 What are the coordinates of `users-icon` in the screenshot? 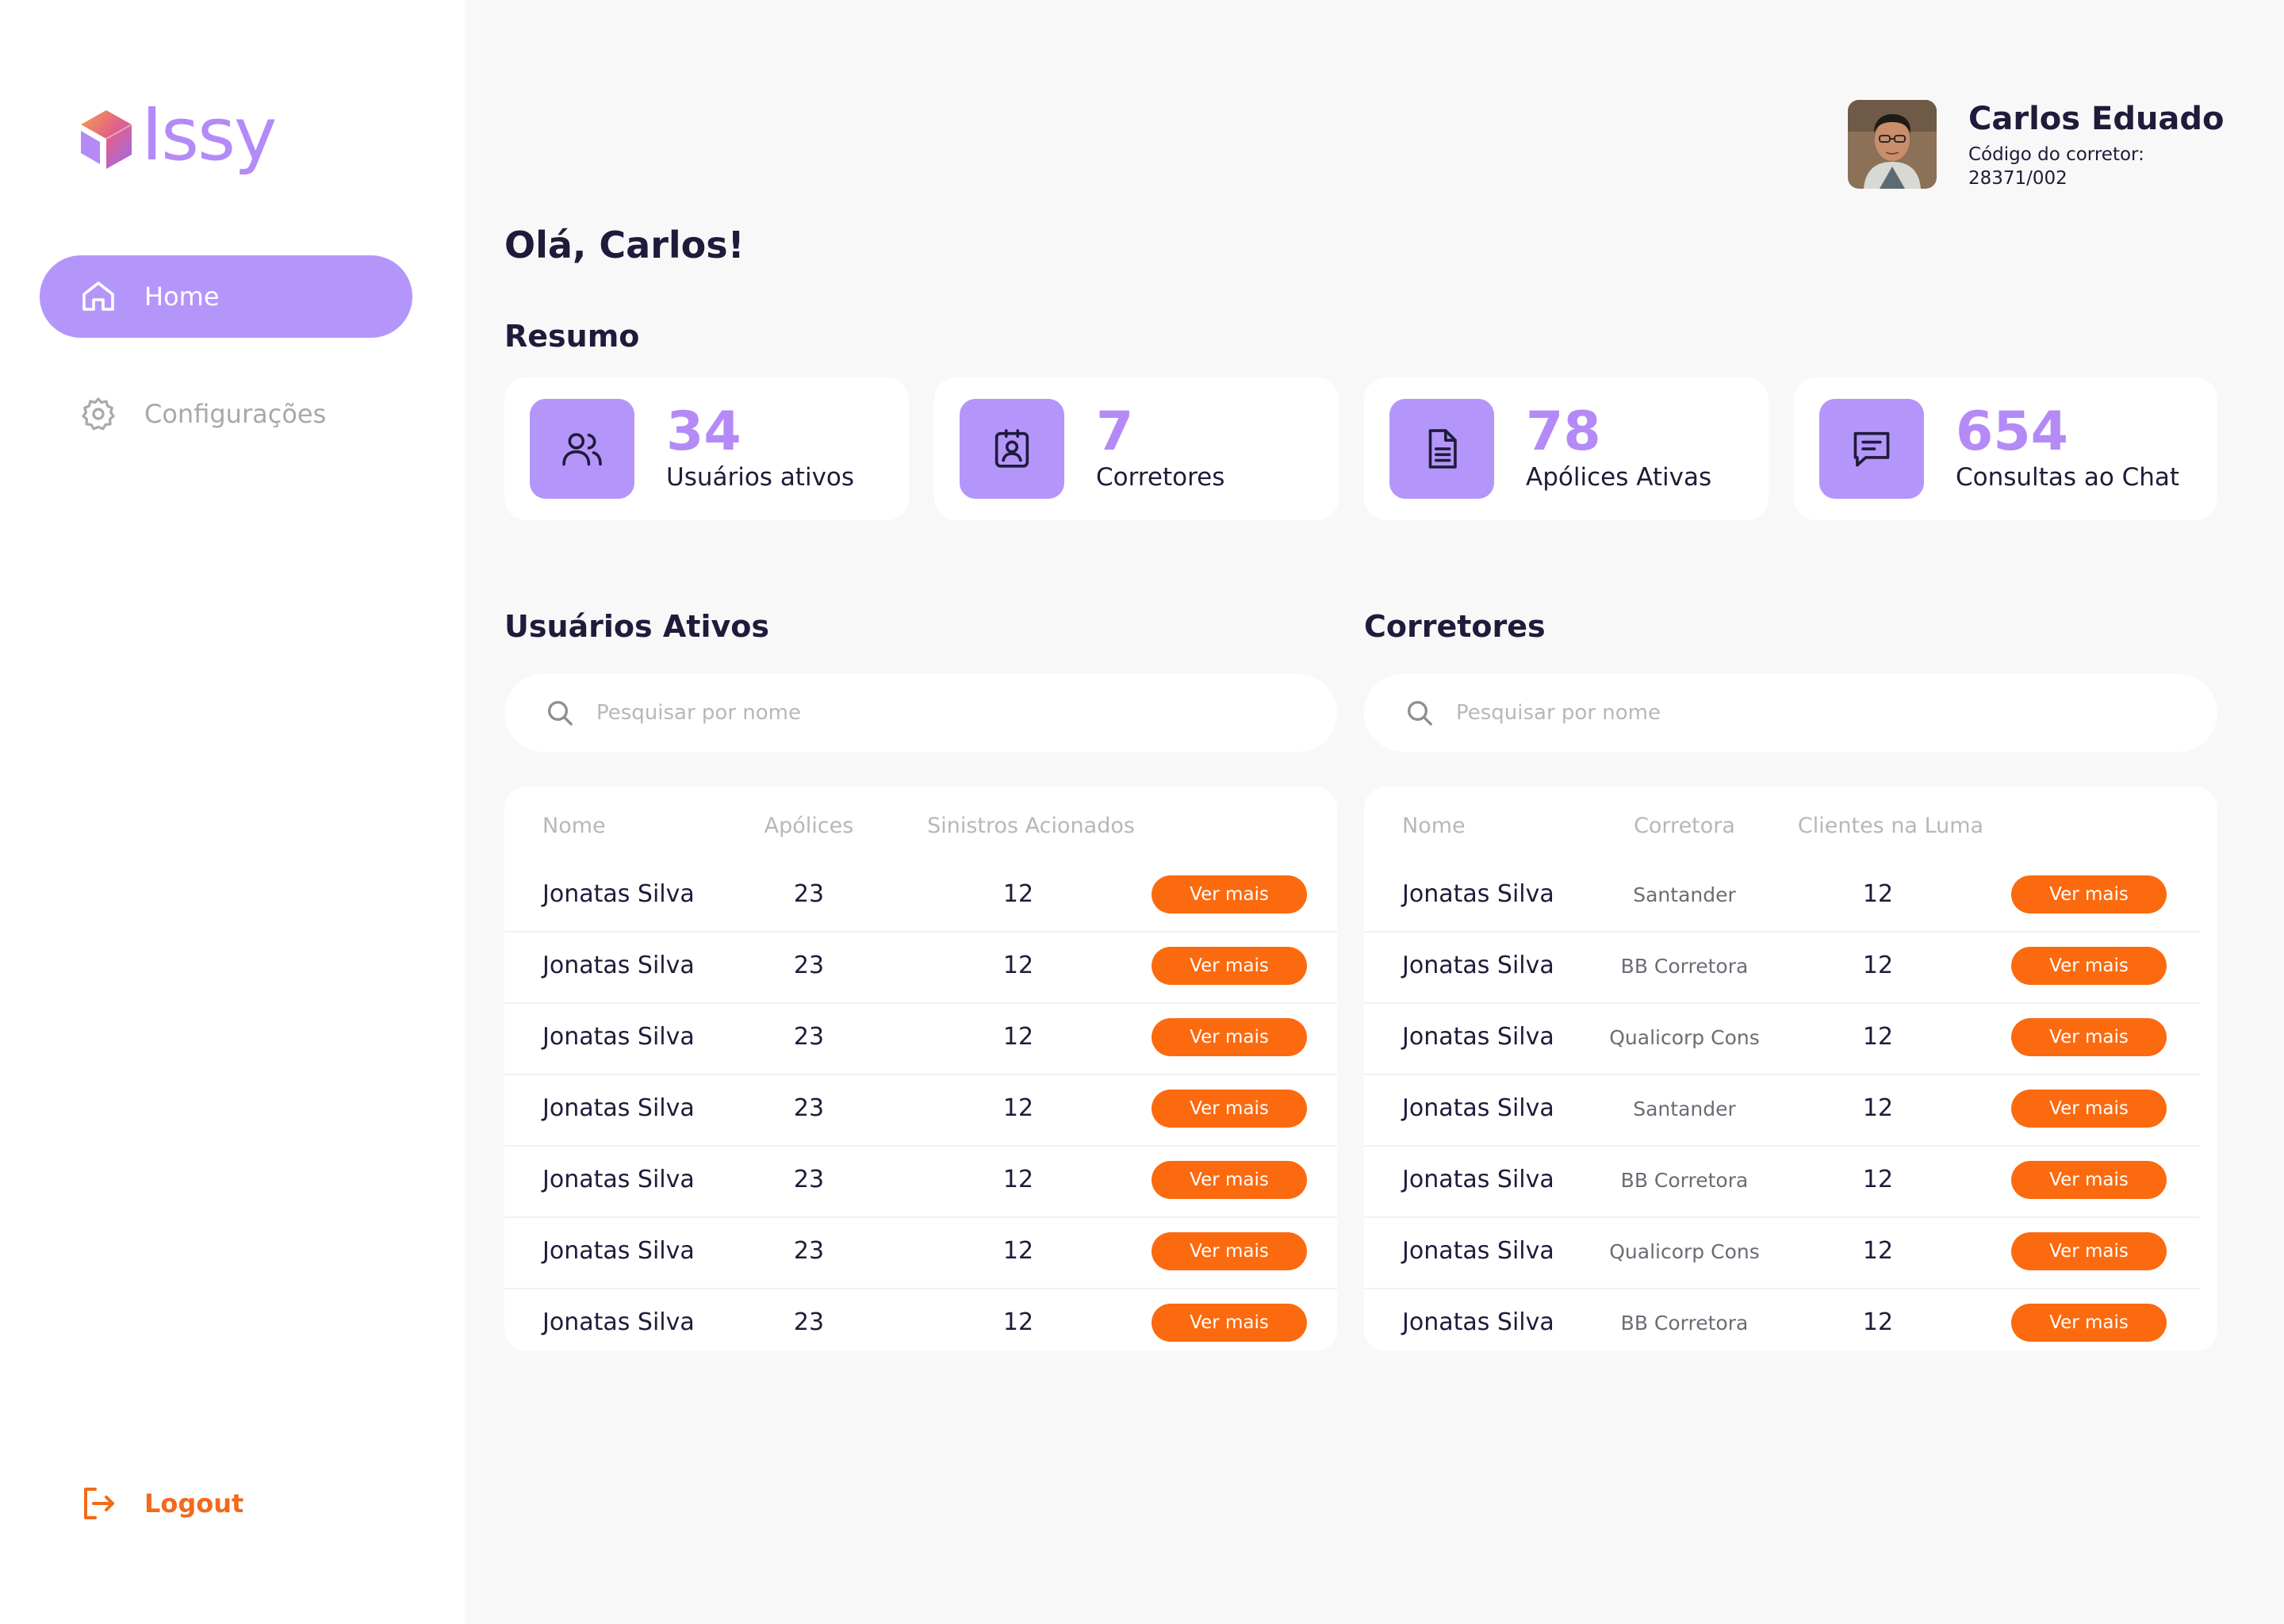 It's located at (582, 449).